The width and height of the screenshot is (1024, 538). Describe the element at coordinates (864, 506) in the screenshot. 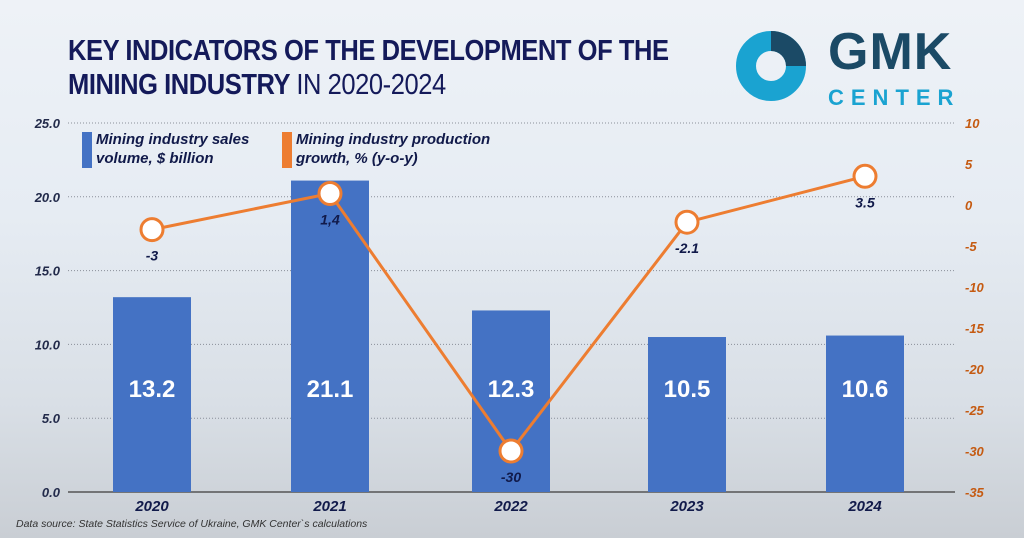

I see `x-tick-label: 2024` at that location.